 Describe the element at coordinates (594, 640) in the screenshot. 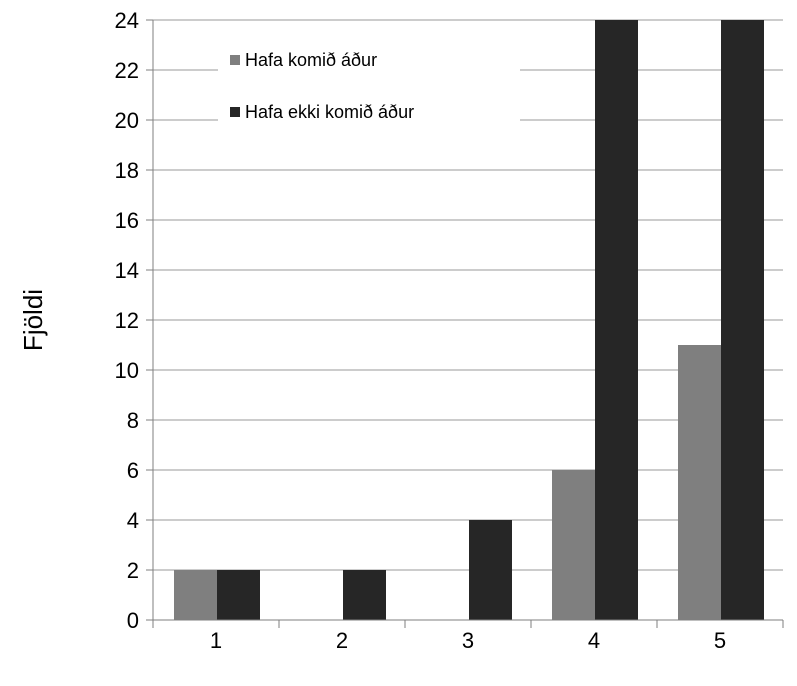

I see `x-tick-label-4: 4` at that location.